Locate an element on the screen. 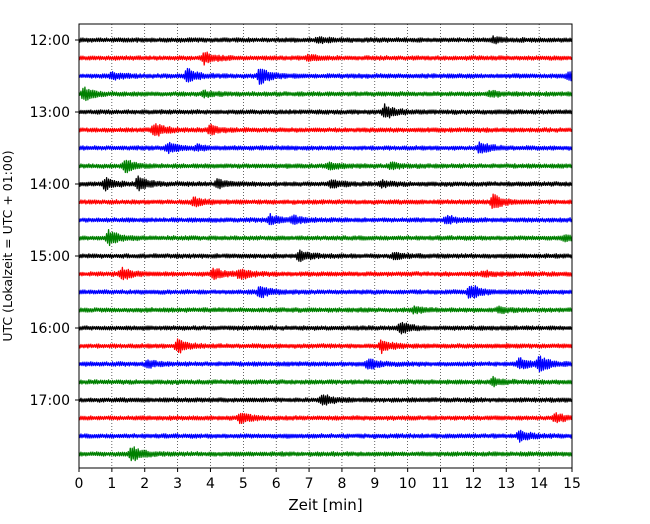 This screenshot has height=524, width=650. x-tick-label-8: 8 is located at coordinates (341, 484).